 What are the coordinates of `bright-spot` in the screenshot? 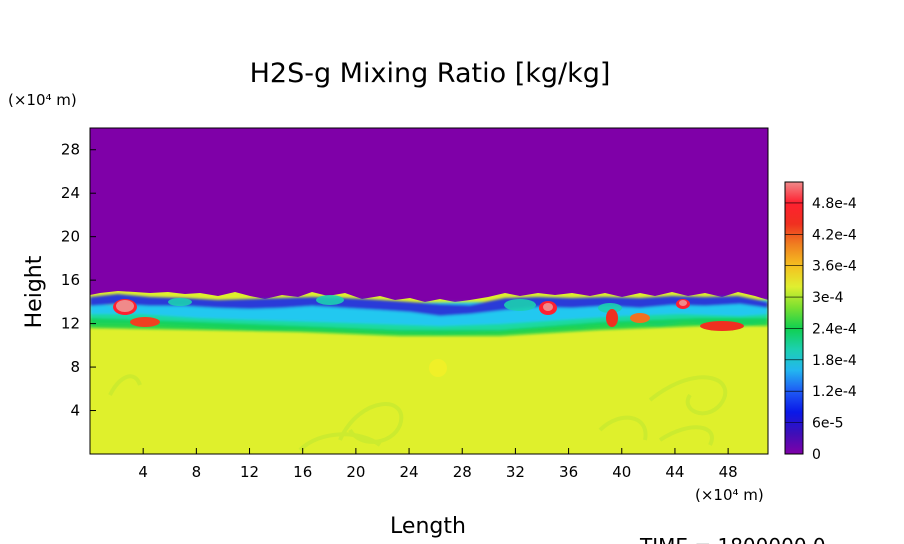 It's located at (438, 368).